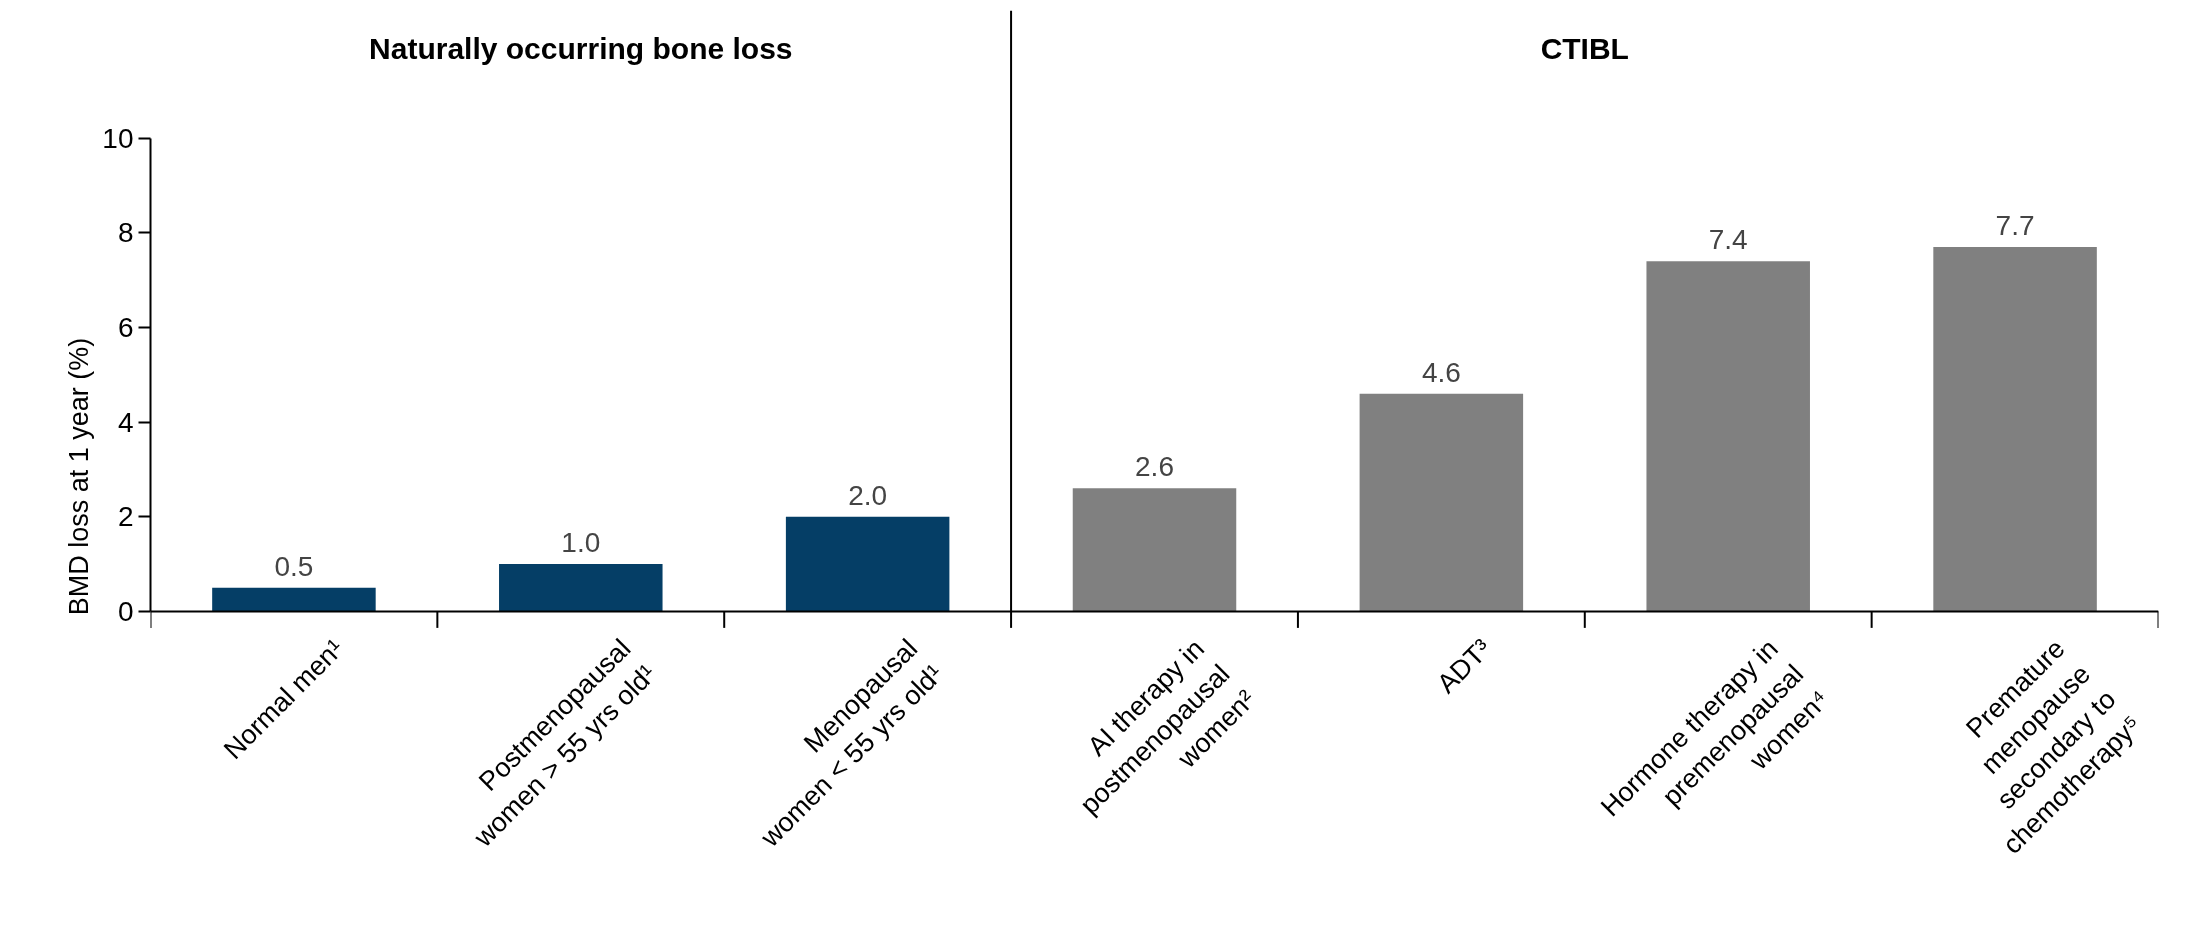 This screenshot has height=947, width=2188. What do you see at coordinates (581, 543) in the screenshot?
I see `data-label: 1.0` at bounding box center [581, 543].